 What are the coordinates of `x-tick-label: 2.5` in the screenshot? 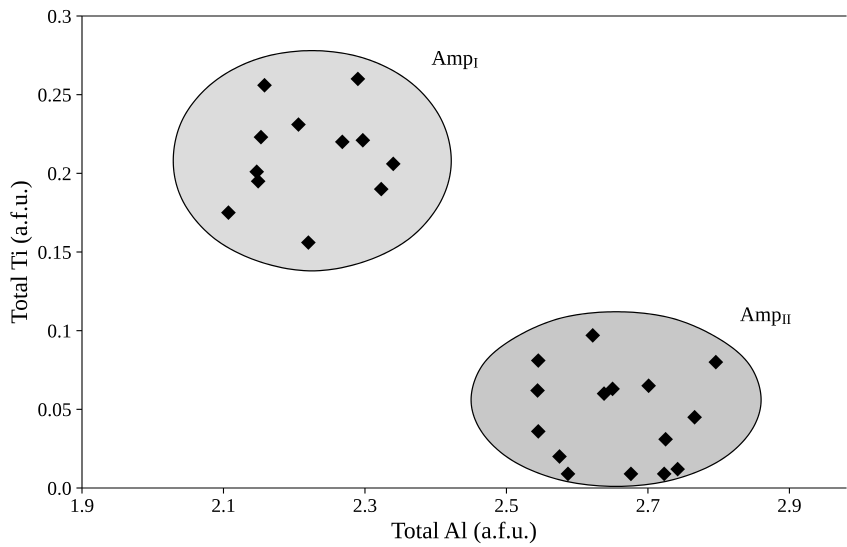 It's located at (506, 505).